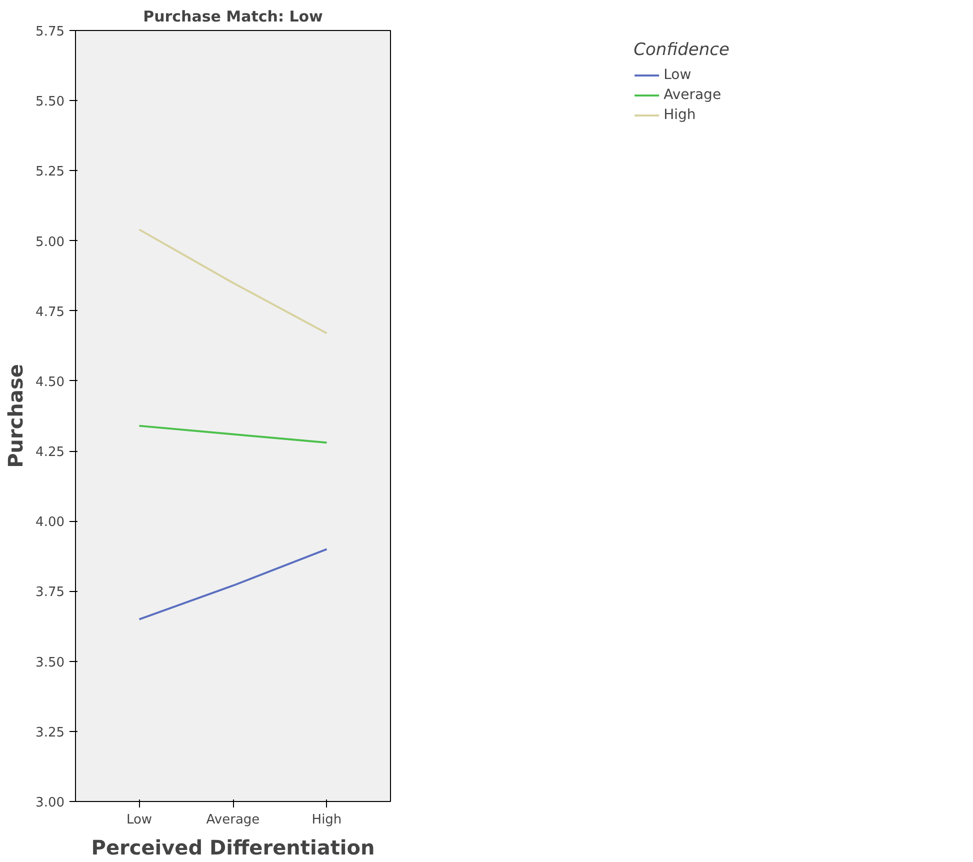 The width and height of the screenshot is (973, 862). What do you see at coordinates (680, 115) in the screenshot?
I see `legend-label: High` at bounding box center [680, 115].